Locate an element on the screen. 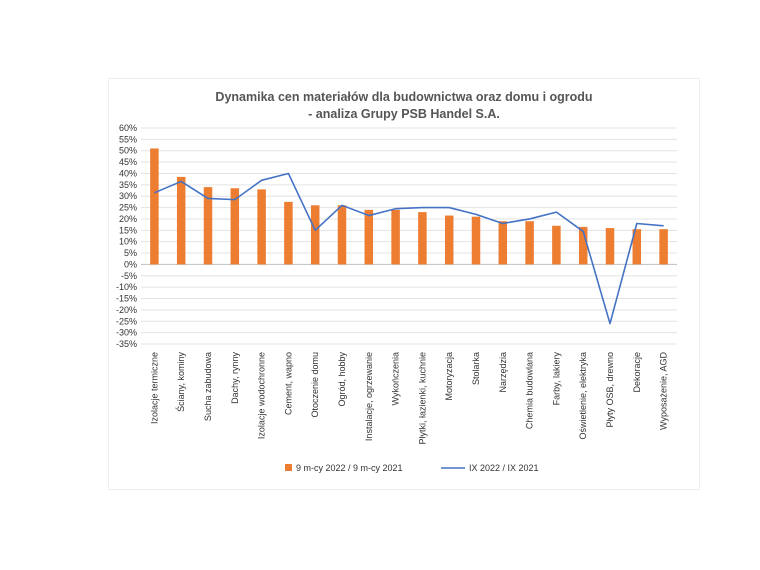 The image size is (760, 570). x-tick-label: Motoryzacja is located at coordinates (449, 376).